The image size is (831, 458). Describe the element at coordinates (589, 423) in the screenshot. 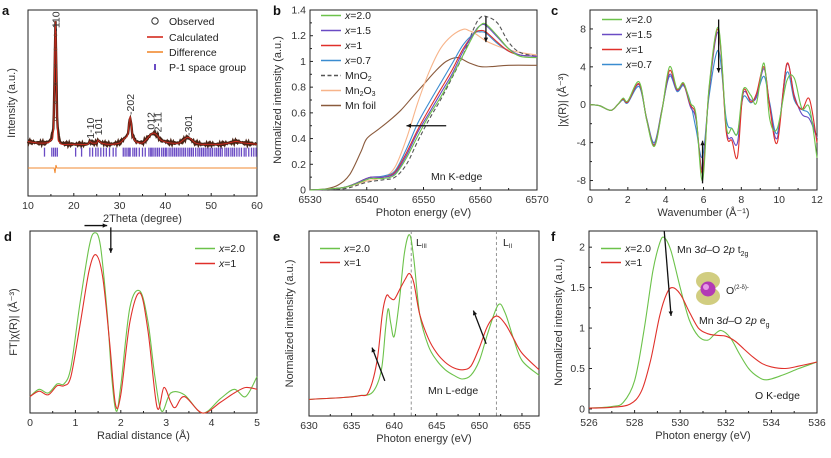

I see `x-tick-label-f: 526` at that location.